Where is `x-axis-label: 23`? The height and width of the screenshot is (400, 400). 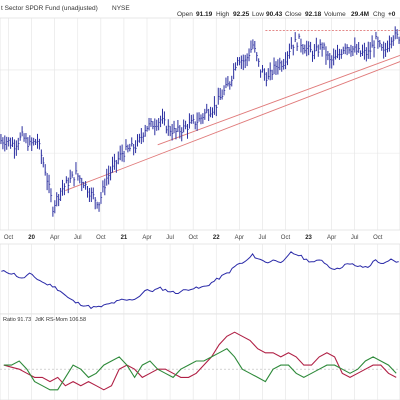
x-axis-label: 23 is located at coordinates (308, 238).